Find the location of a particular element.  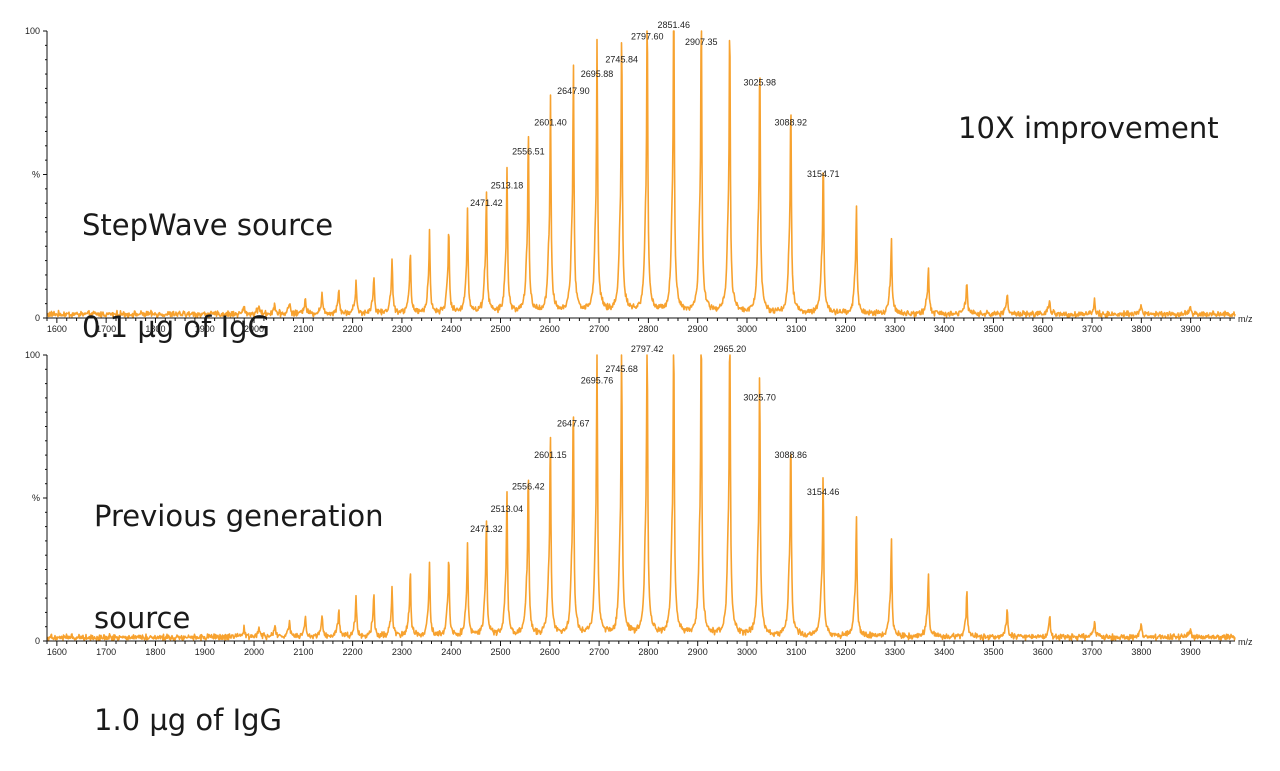

peak-label: 2556.42 is located at coordinates (528, 486).